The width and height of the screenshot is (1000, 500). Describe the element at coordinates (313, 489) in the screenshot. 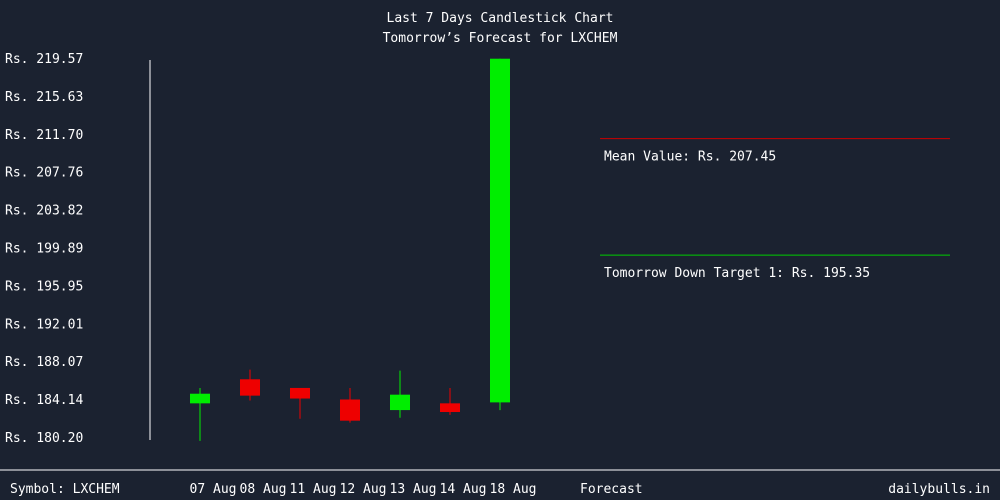

I see `x-tick-label: 11 Aug` at that location.